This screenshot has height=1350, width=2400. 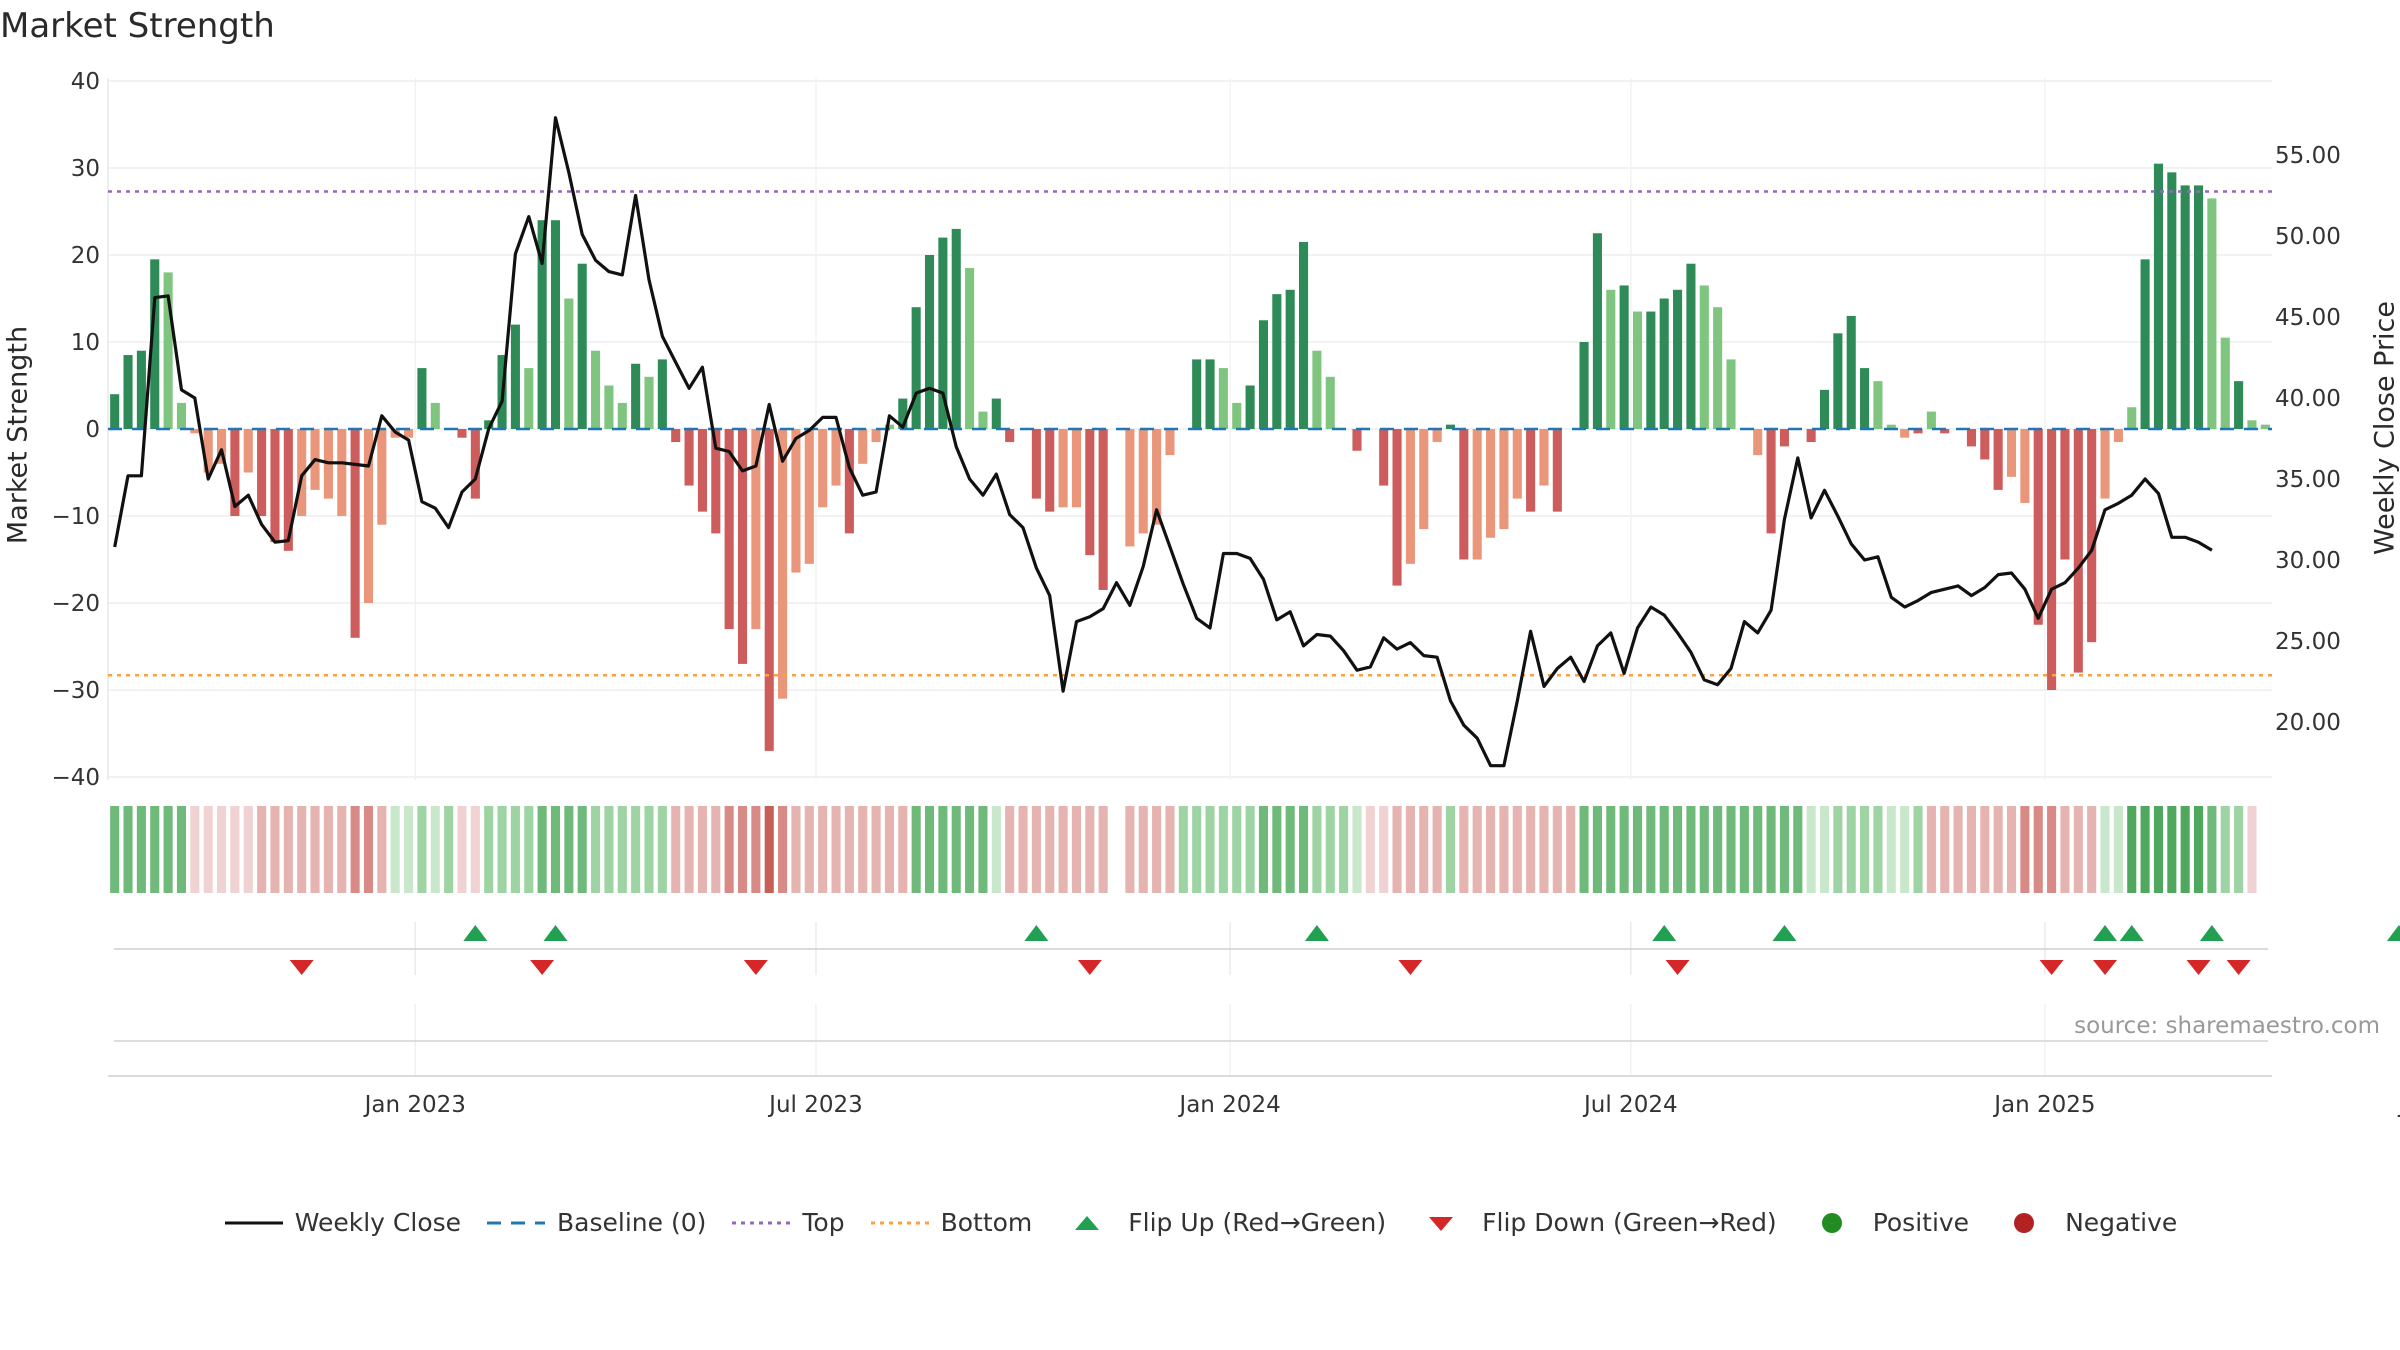 What do you see at coordinates (2227, 1026) in the screenshot?
I see `source-credit: source: sharemaestro.com` at bounding box center [2227, 1026].